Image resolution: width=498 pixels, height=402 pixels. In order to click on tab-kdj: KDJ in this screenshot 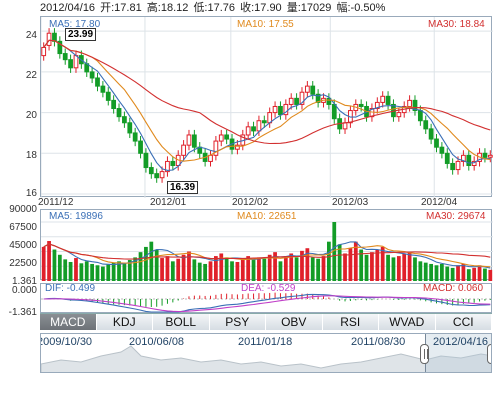, I will do `click(124, 322)`.